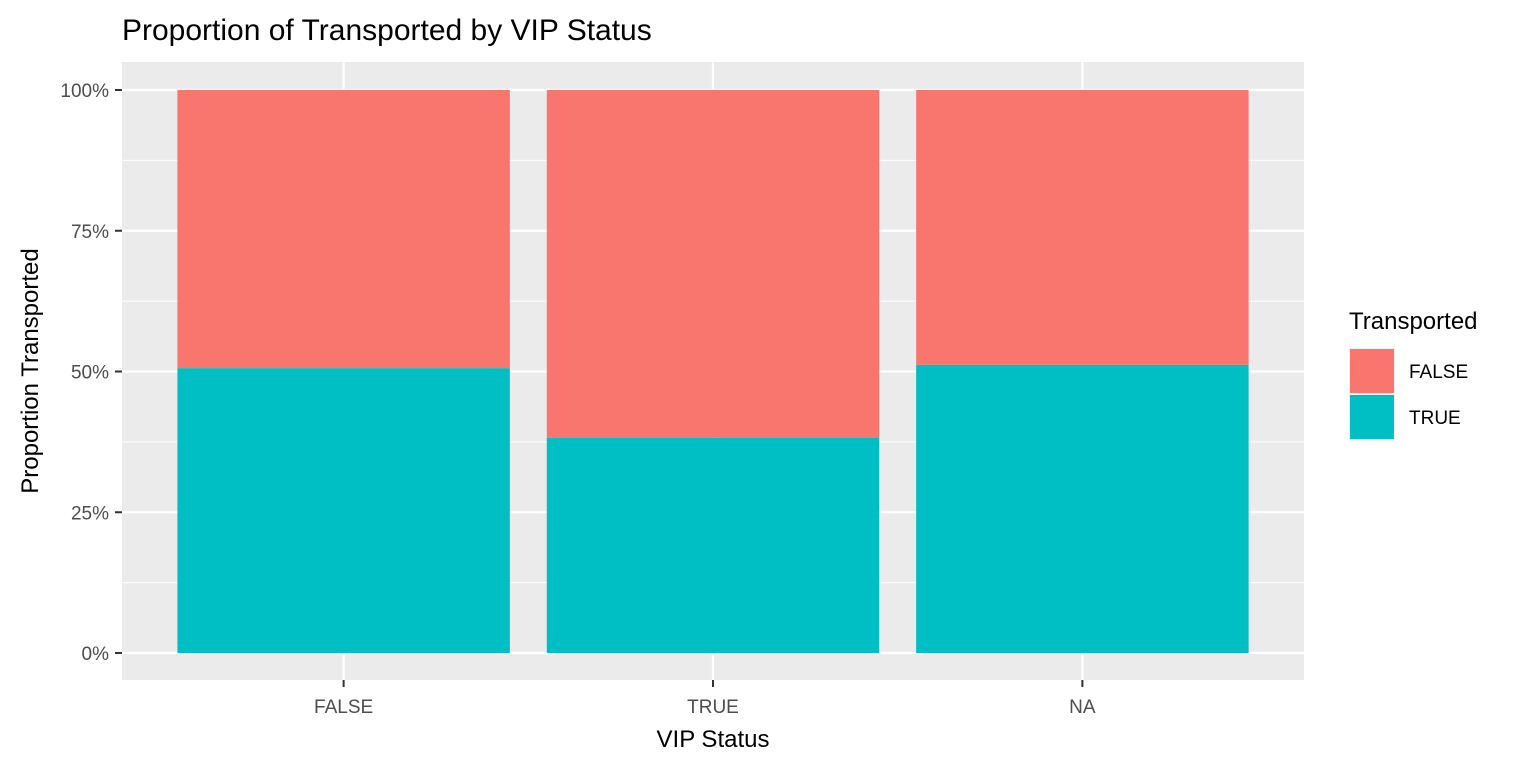 Image resolution: width=1536 pixels, height=773 pixels. What do you see at coordinates (713, 264) in the screenshot?
I see `bar-true-false` at bounding box center [713, 264].